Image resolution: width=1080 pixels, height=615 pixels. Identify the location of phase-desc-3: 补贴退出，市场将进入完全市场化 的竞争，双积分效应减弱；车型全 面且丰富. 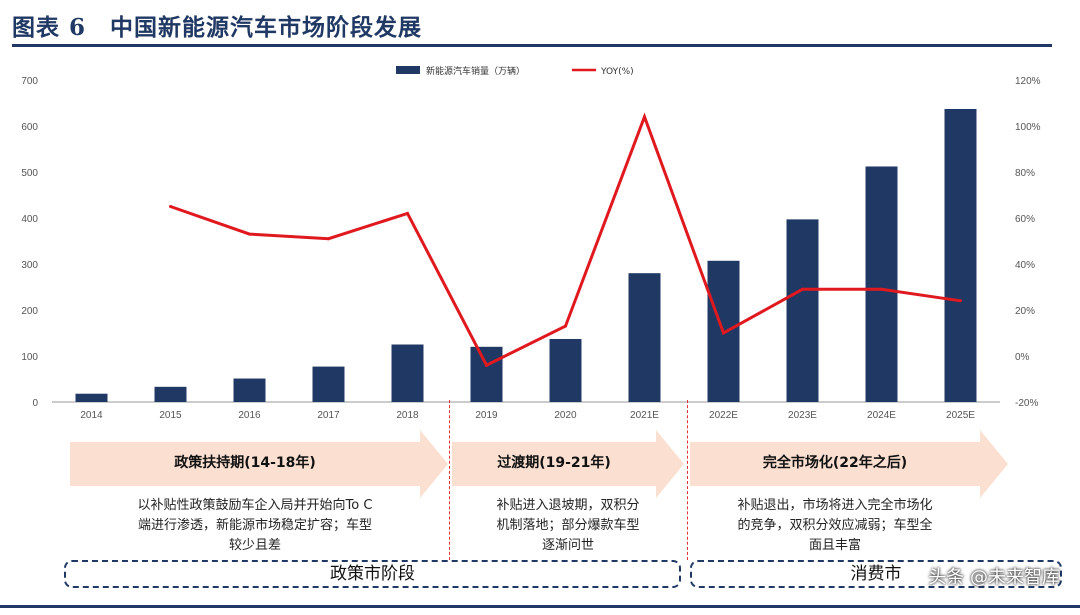
(835, 526).